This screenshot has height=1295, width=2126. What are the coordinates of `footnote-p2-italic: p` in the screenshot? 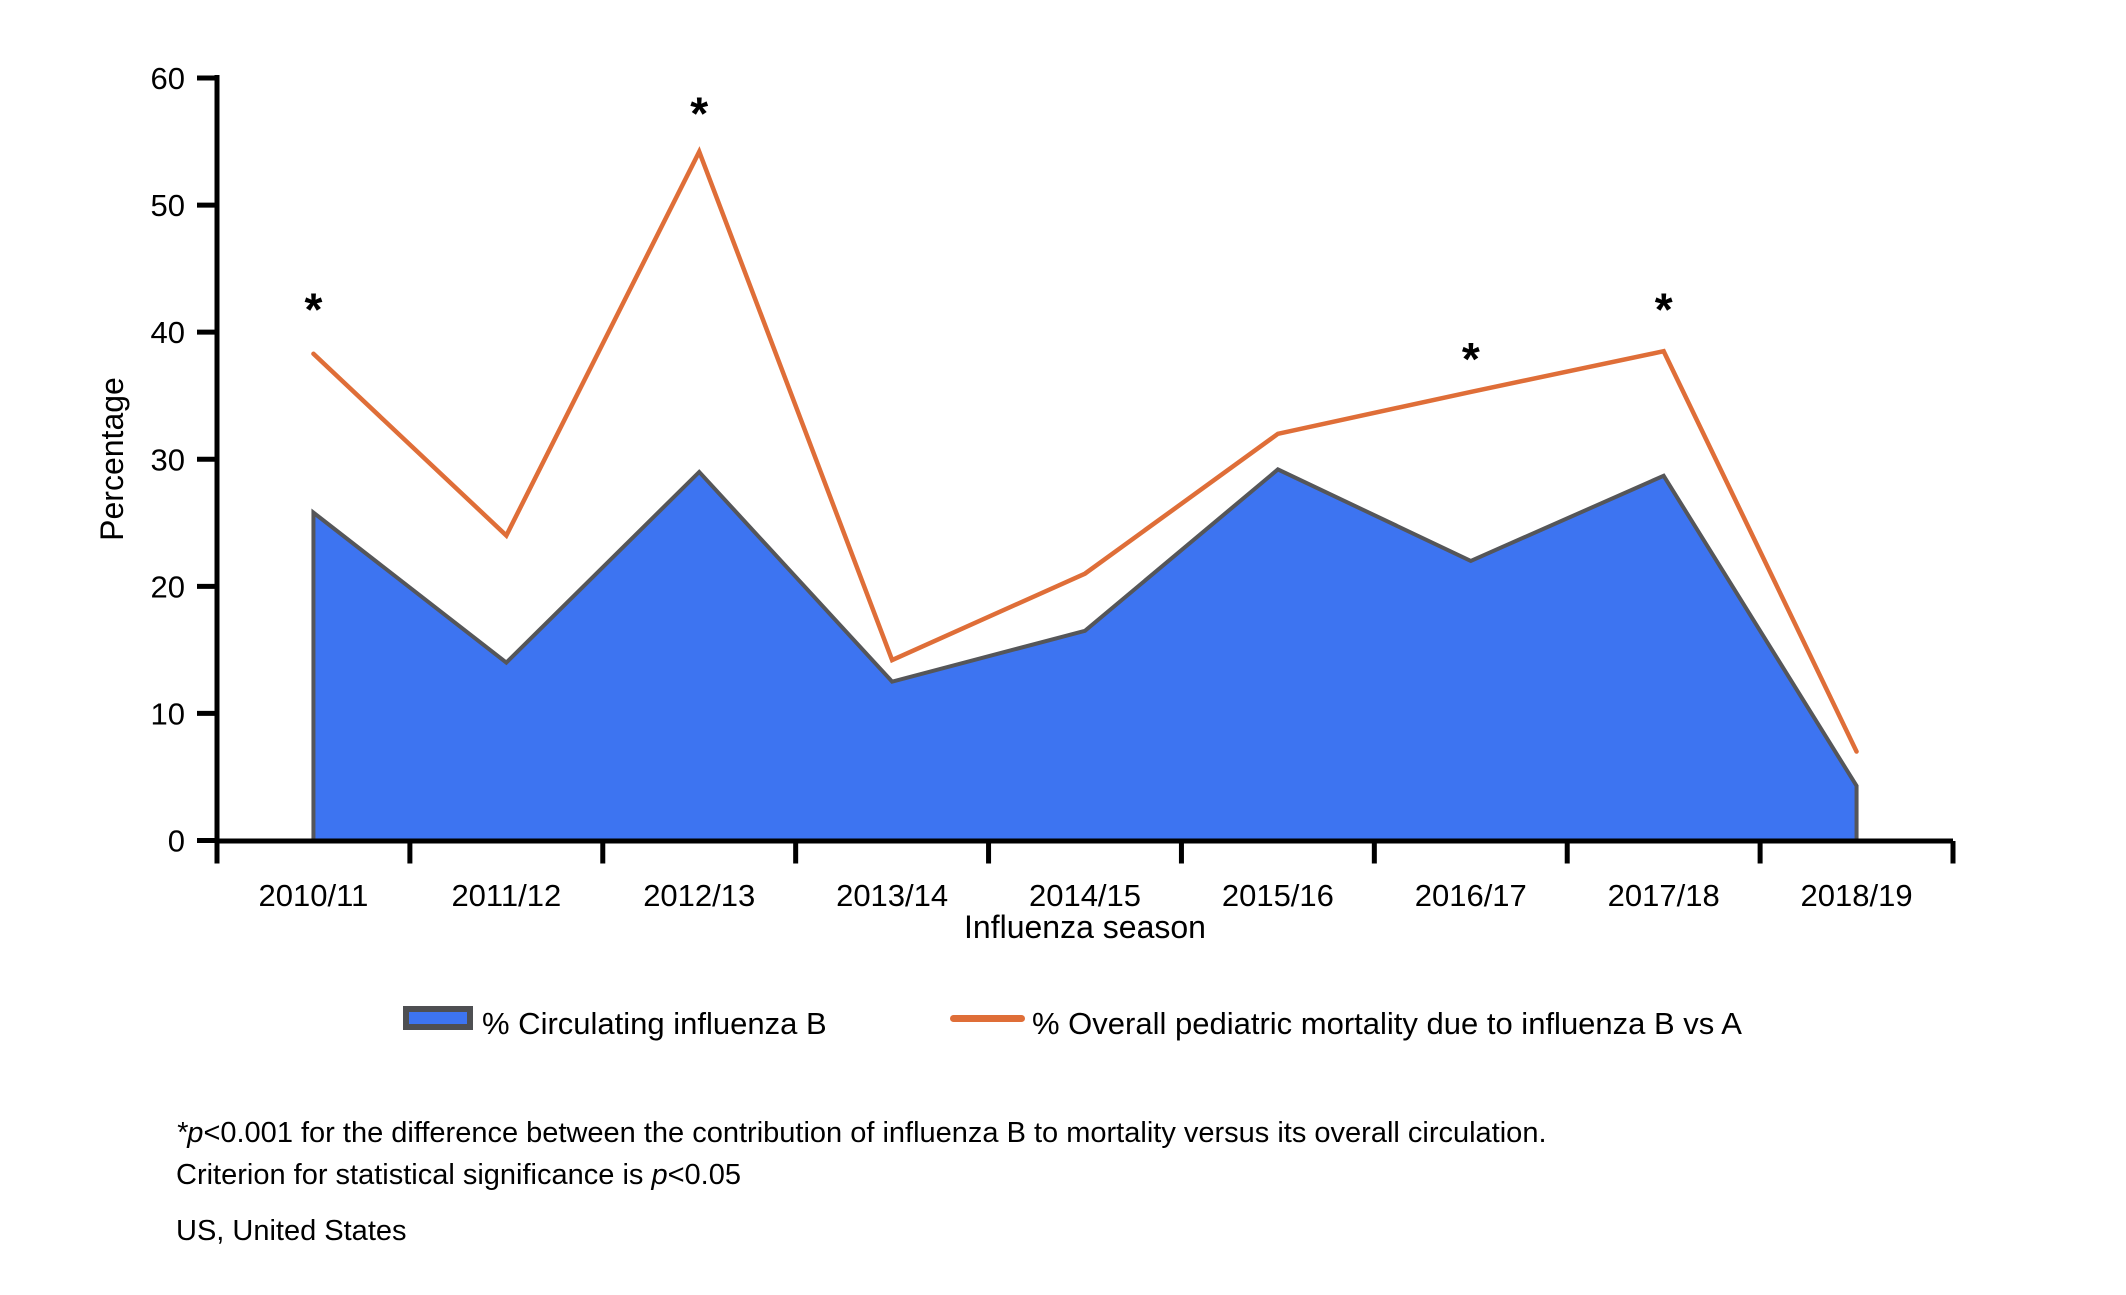 It's located at (659, 1175).